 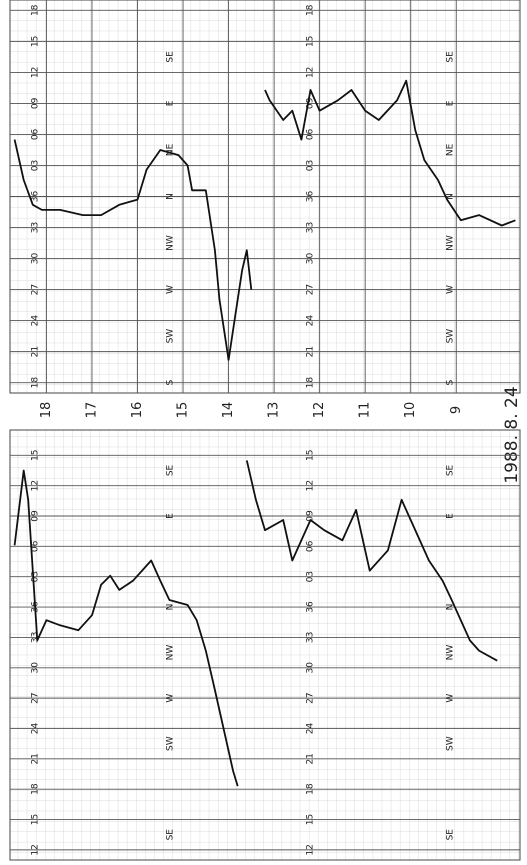 What do you see at coordinates (183, 410) in the screenshot?
I see `x-tick-label: 15` at bounding box center [183, 410].